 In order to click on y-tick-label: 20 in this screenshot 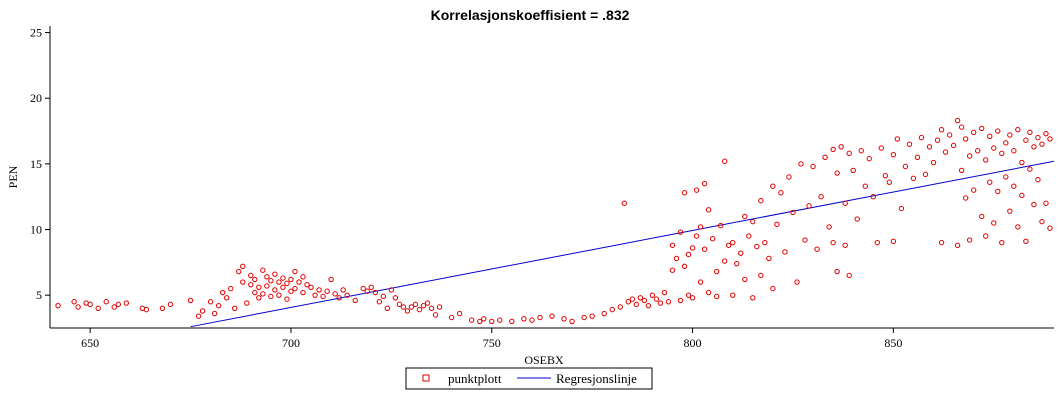, I will do `click(36, 98)`.